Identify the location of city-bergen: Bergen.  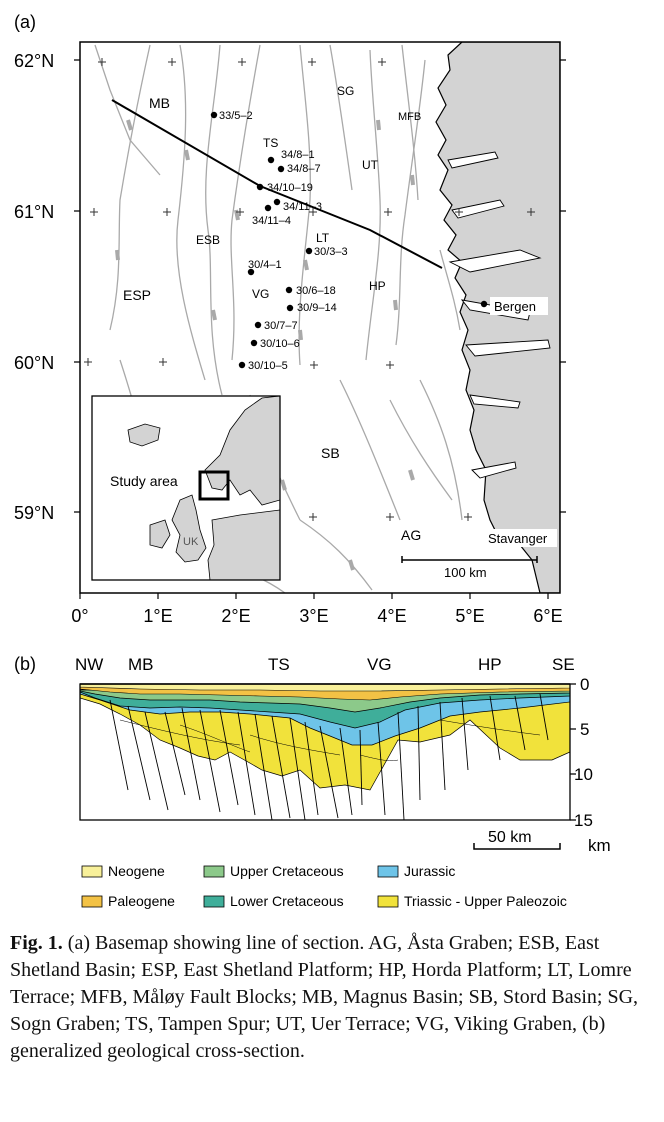
(515, 306).